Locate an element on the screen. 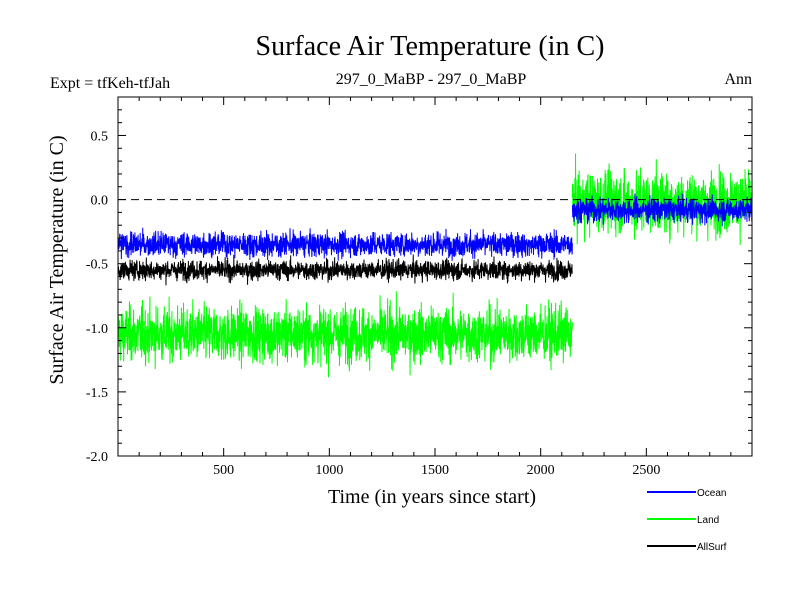 The width and height of the screenshot is (800, 600). legend-label-allsurf: AllSurf is located at coordinates (712, 547).